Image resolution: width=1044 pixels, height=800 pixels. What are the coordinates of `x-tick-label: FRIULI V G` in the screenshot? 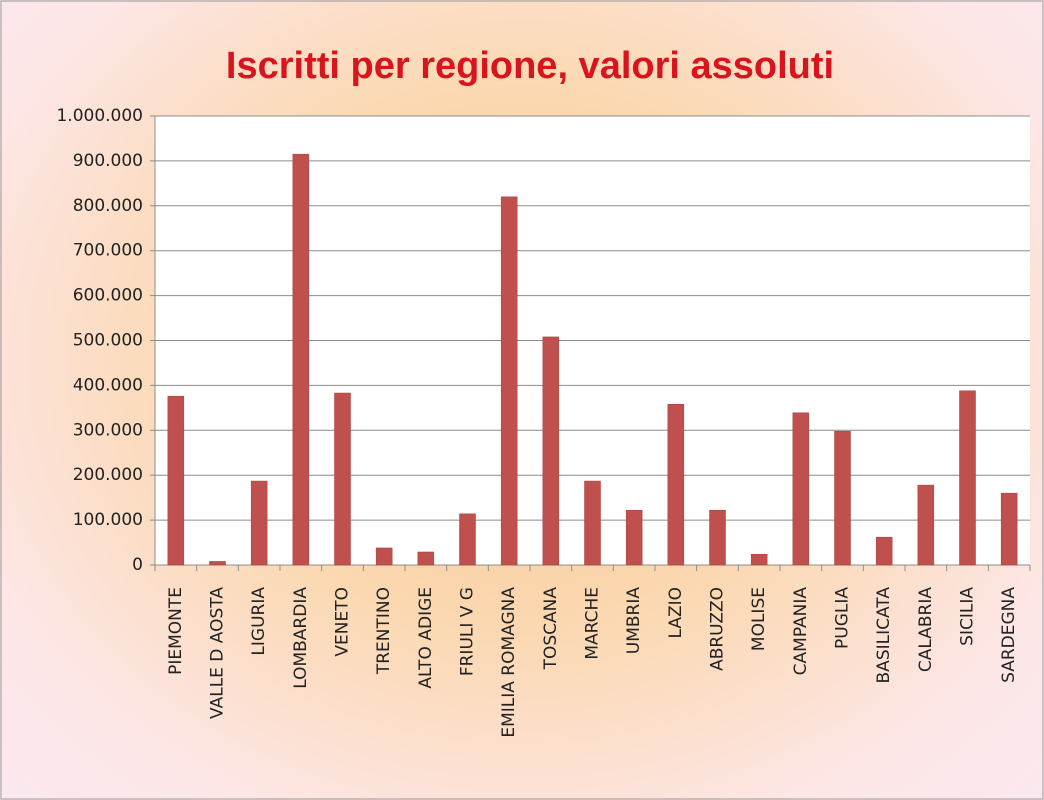 It's located at (468, 631).